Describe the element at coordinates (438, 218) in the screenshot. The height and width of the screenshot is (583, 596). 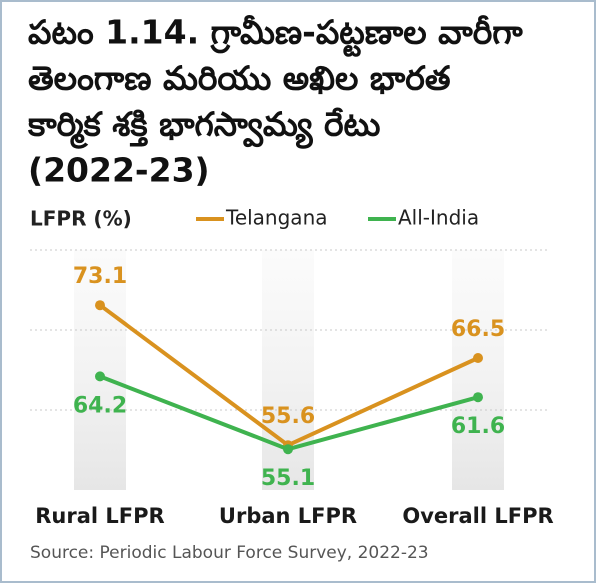
I see `legend-label: All-India` at that location.